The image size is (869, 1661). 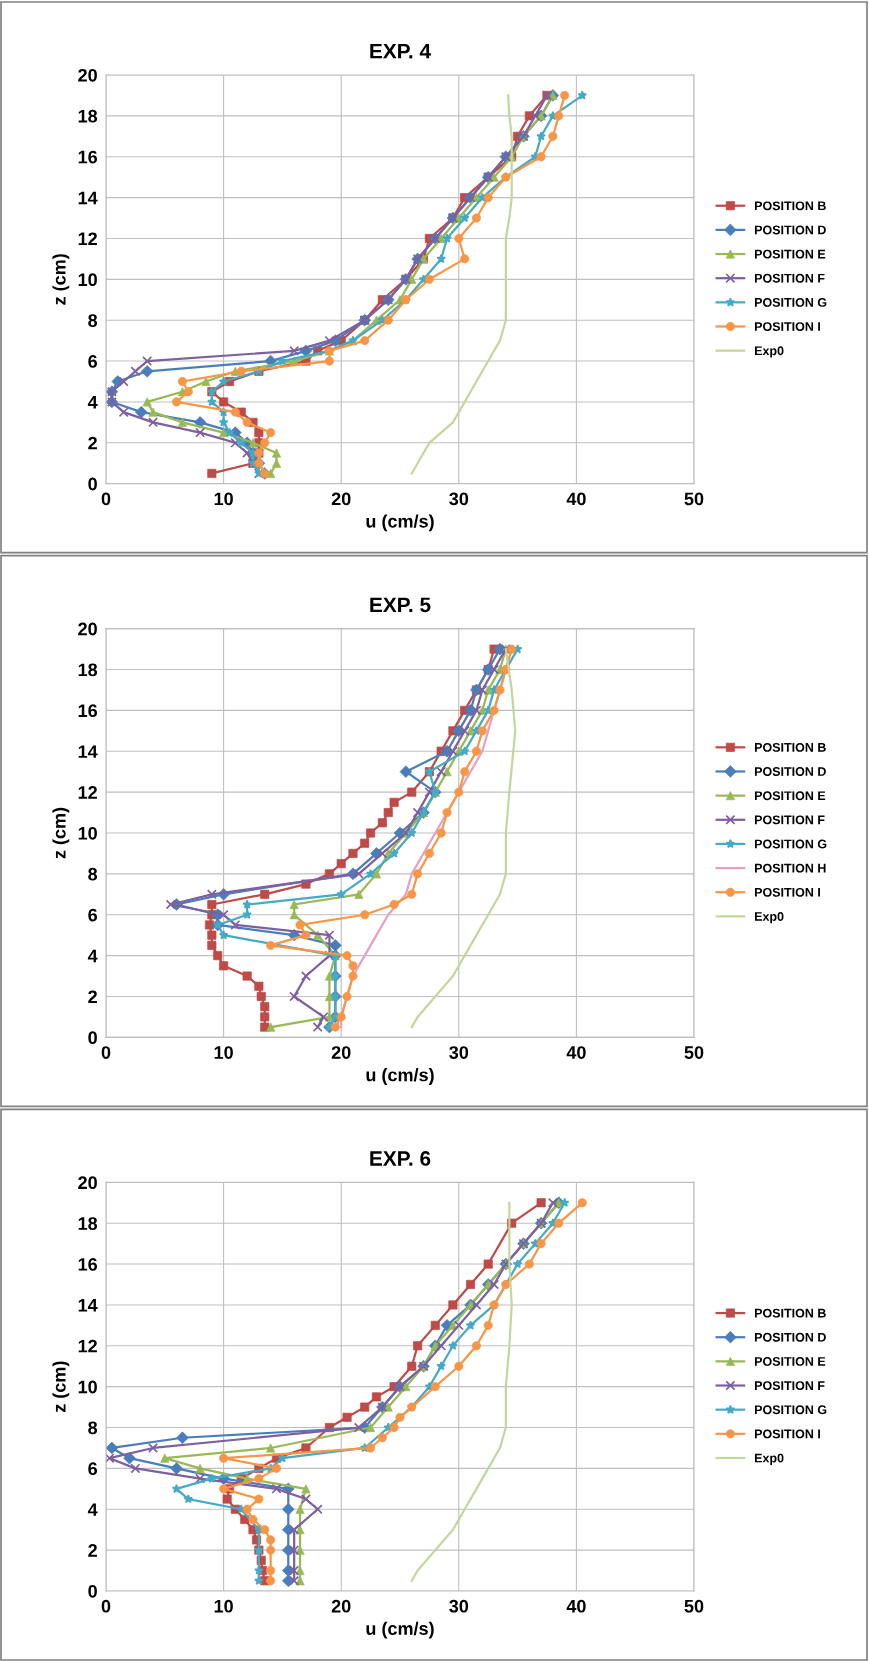 I want to click on legend-label: POSITION H, so click(x=790, y=868).